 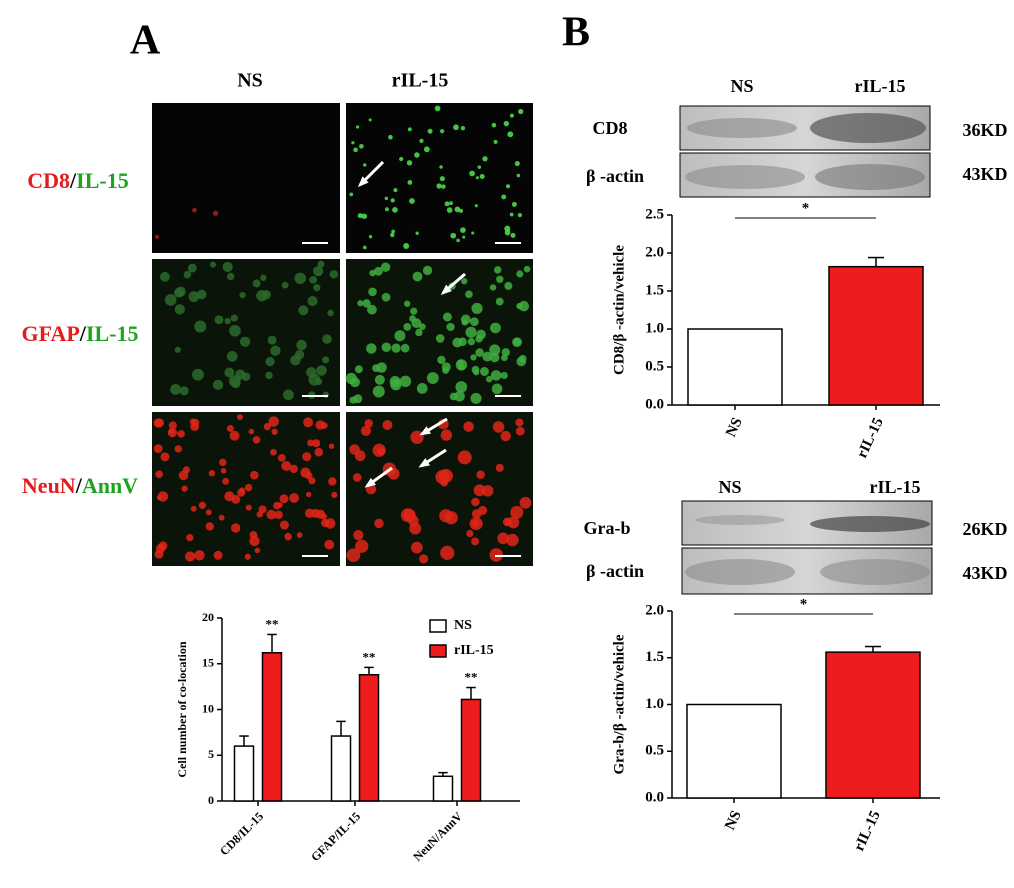 I want to click on x-tick-label: GFAP/IL-15, so click(x=335, y=836).